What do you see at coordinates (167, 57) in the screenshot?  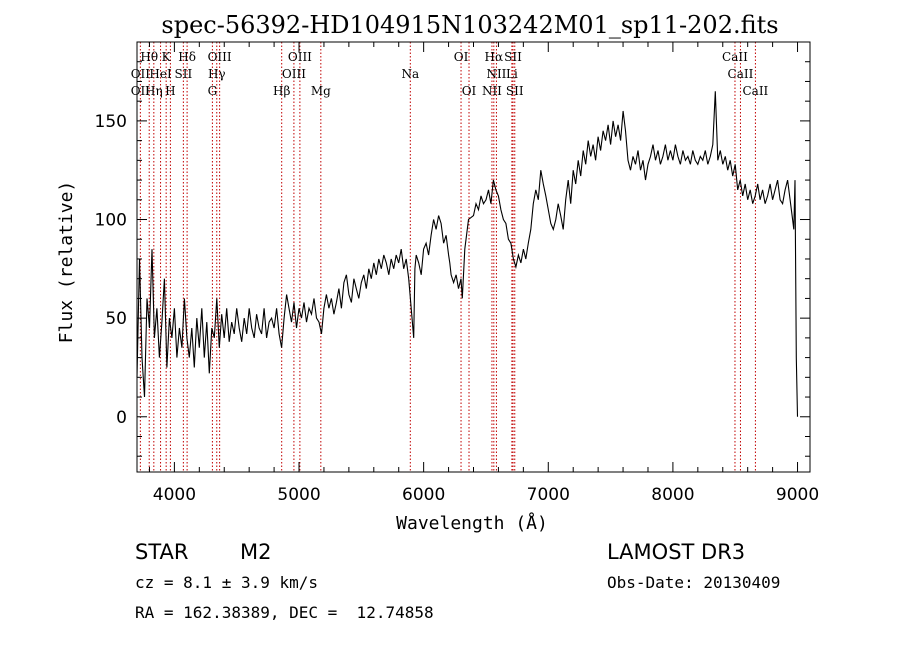 I see `spectral-line-label: K` at bounding box center [167, 57].